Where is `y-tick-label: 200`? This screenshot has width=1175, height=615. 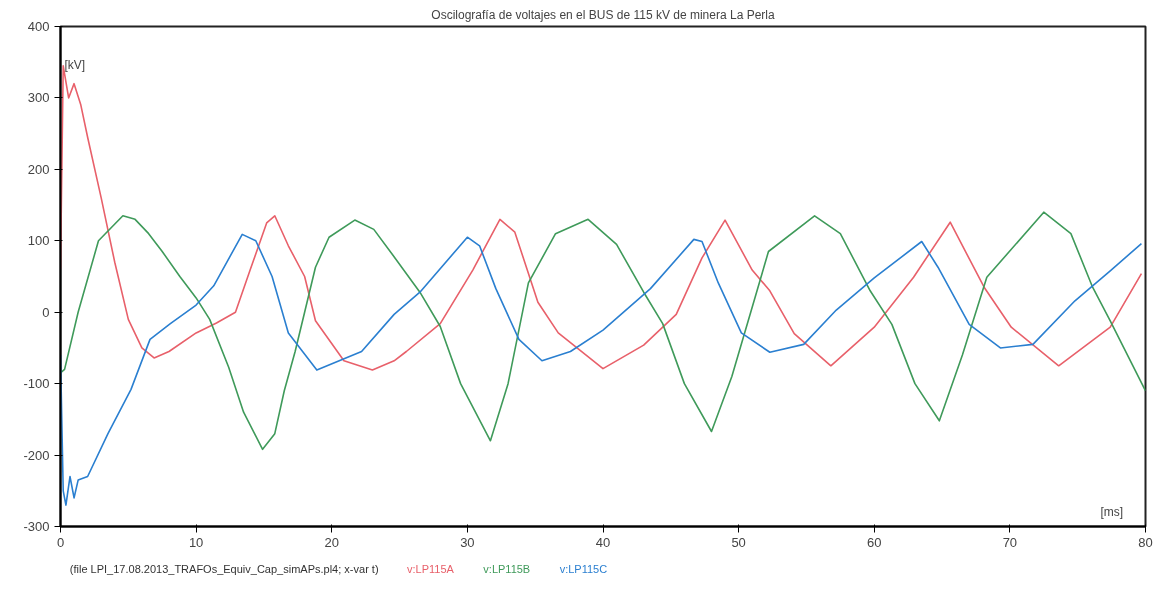
y-tick-label: 200 is located at coordinates (38, 169).